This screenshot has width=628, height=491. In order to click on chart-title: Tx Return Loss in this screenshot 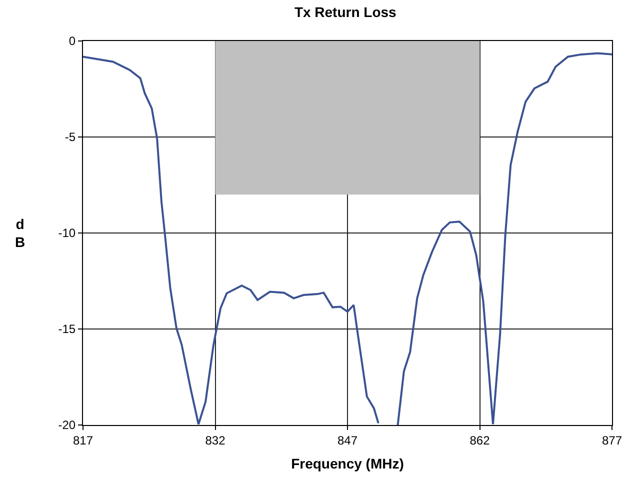, I will do `click(345, 12)`.